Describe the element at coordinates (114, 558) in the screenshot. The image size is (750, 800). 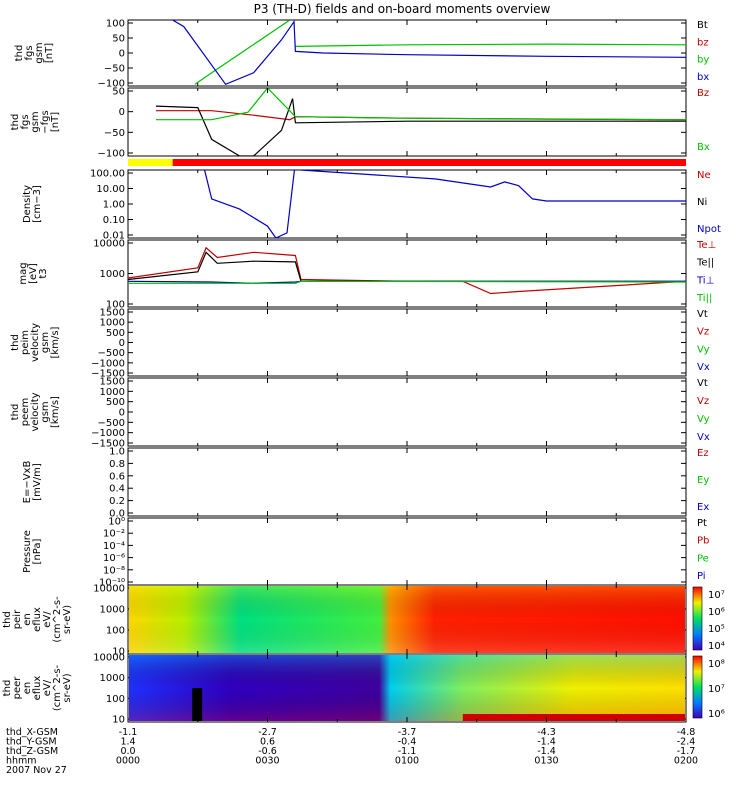
I see `y-tick-label: 10⁻⁶` at that location.